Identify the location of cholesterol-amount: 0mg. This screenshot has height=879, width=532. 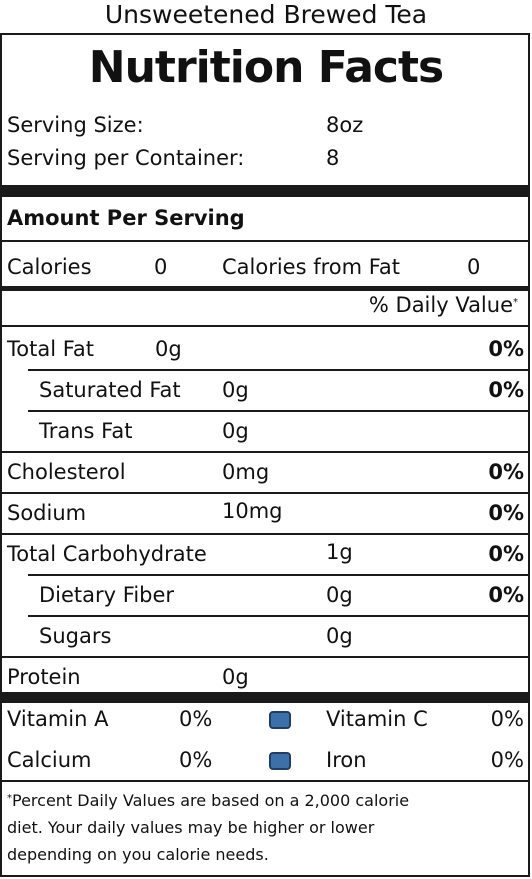
(246, 472).